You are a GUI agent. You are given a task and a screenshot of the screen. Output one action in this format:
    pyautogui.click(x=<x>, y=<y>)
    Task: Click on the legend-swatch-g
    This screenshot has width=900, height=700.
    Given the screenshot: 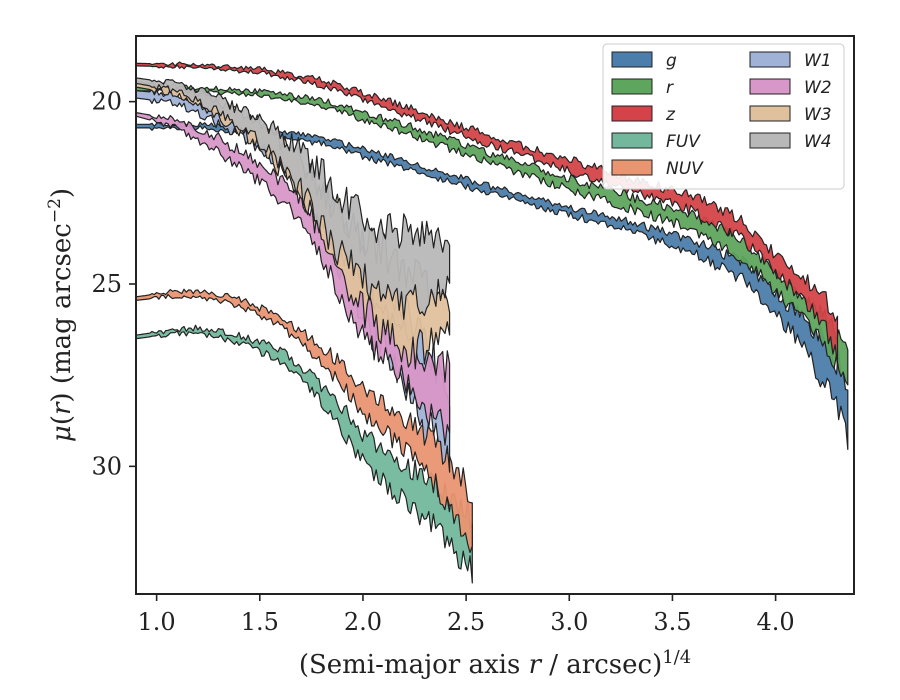 What is the action you would take?
    pyautogui.click(x=632, y=59)
    